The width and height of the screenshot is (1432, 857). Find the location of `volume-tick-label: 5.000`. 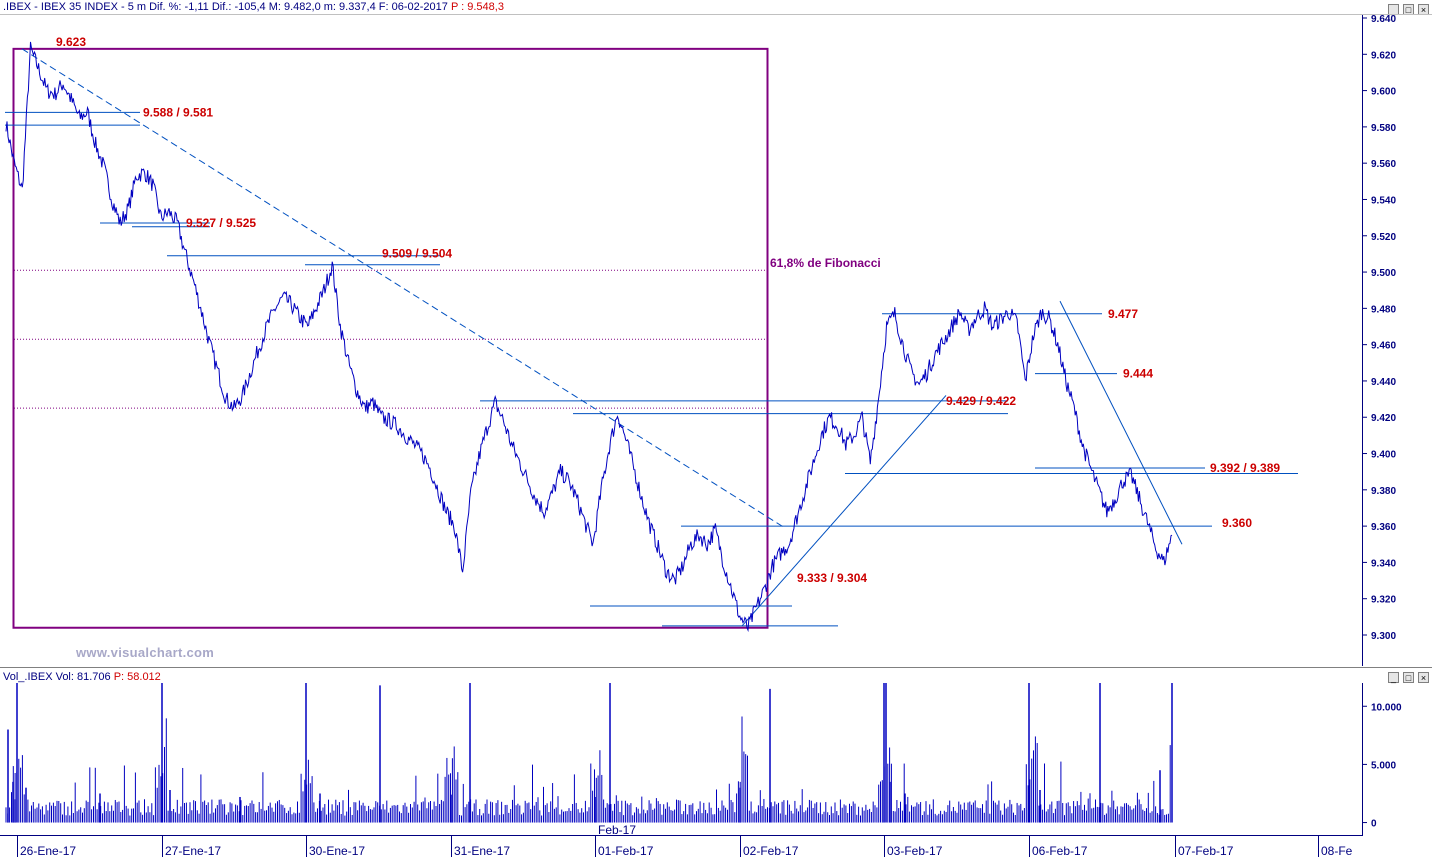

volume-tick-label: 5.000 is located at coordinates (1383, 765).